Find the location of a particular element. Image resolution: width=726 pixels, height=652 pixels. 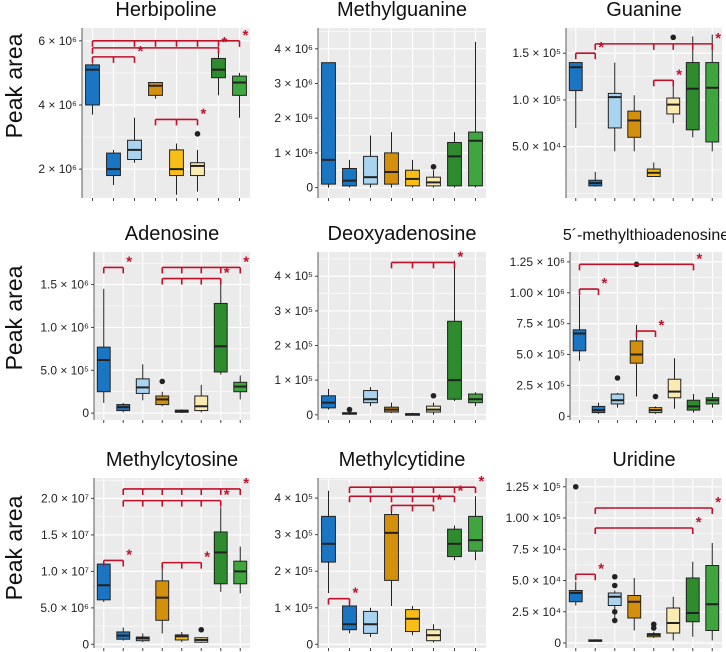

y-tick-label: 4 × 10⁵ is located at coordinates (293, 276).